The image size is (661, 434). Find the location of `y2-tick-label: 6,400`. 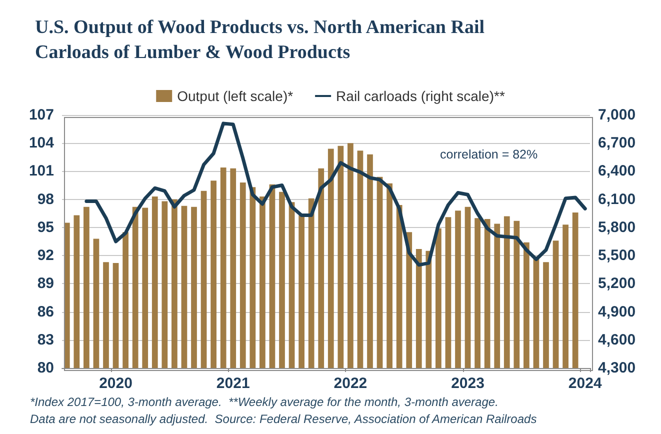

y2-tick-label: 6,400 is located at coordinates (617, 171).